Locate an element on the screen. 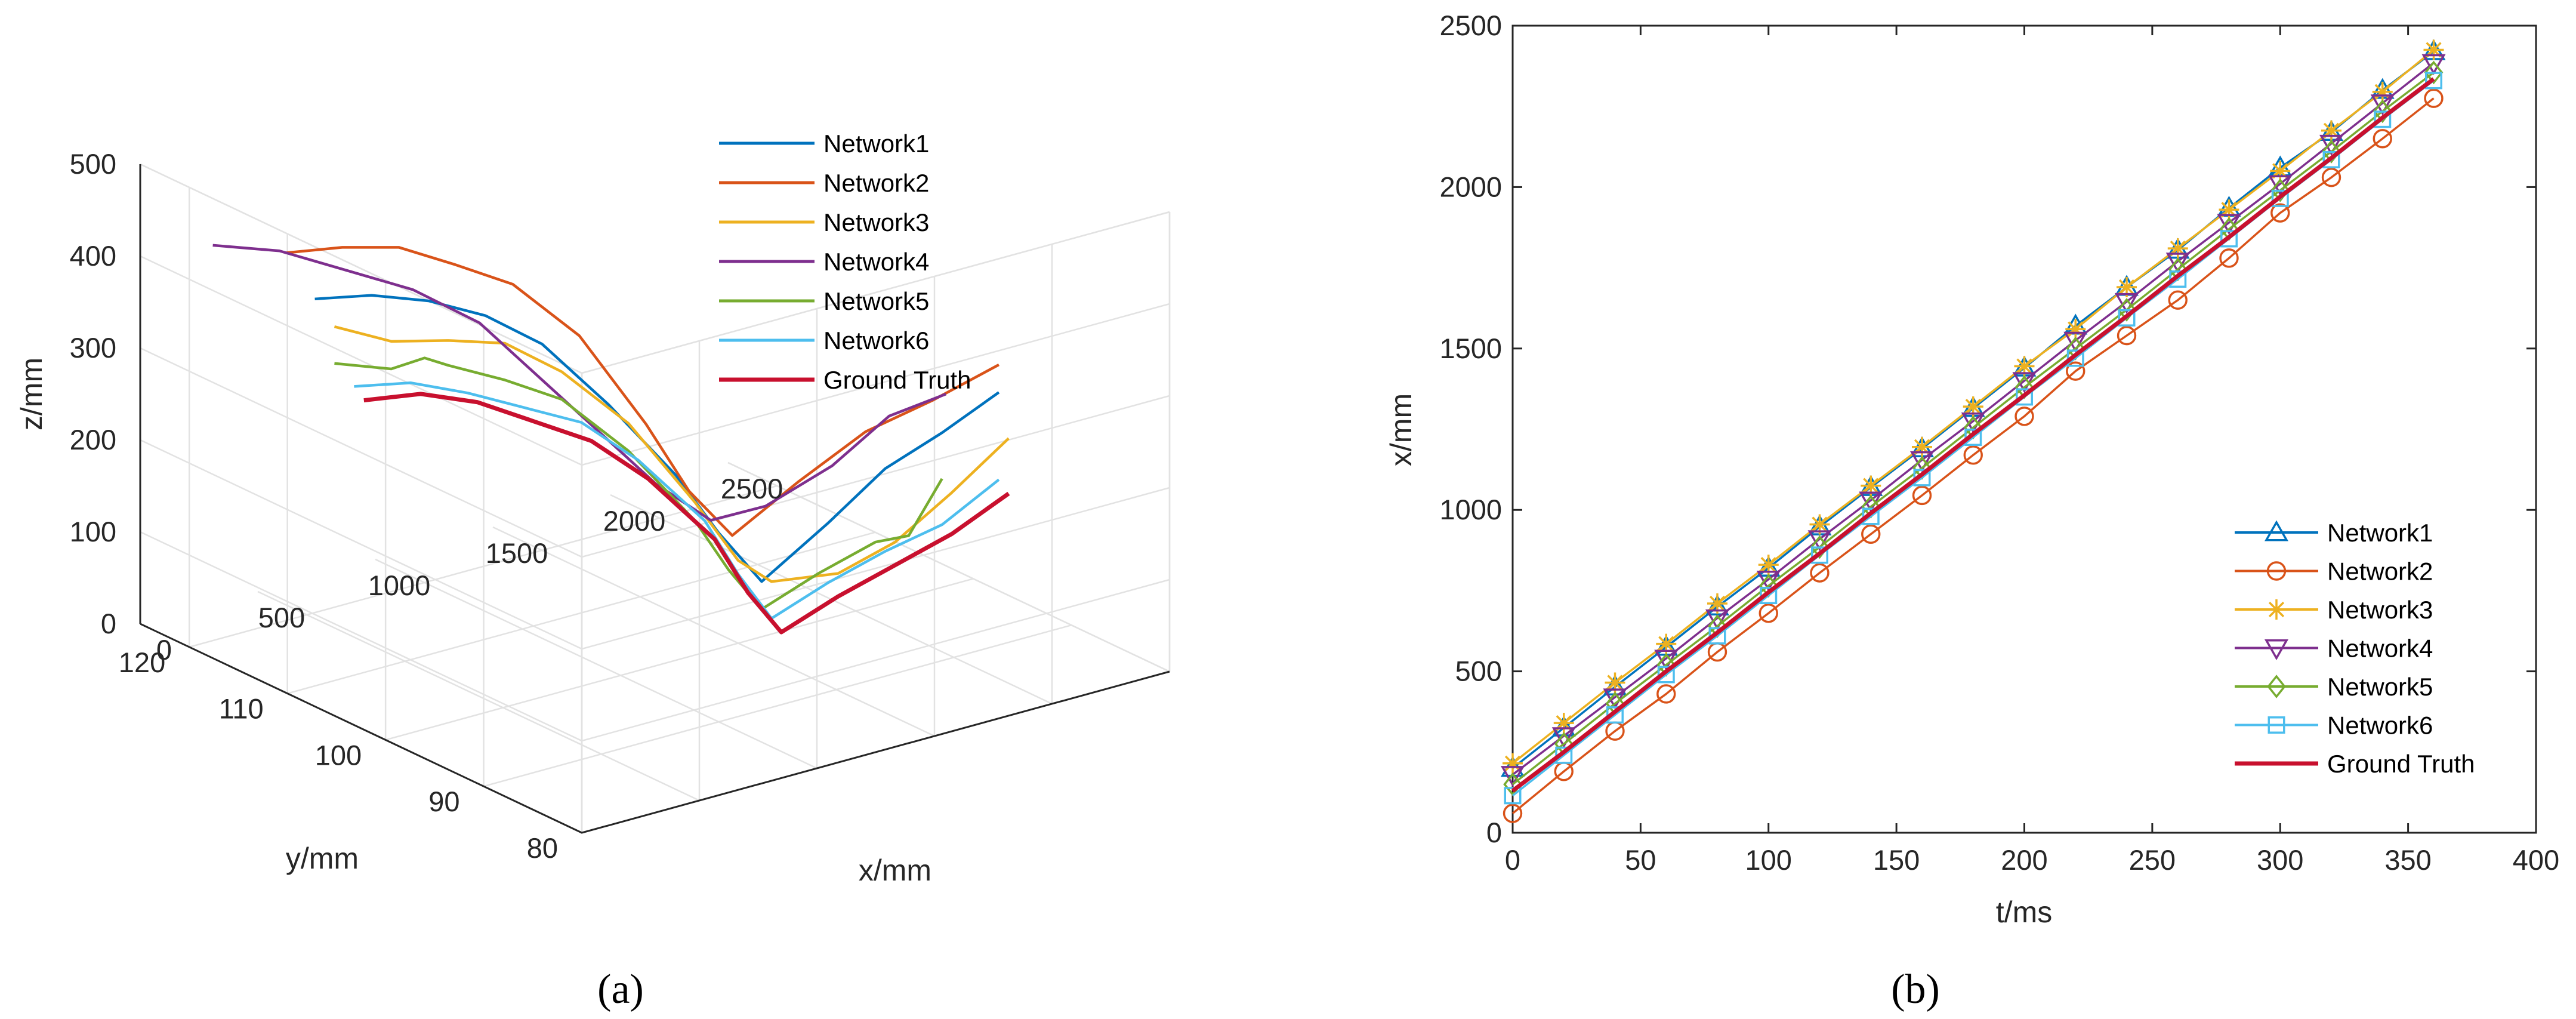  x-tick-label: 400 is located at coordinates (2536, 860).